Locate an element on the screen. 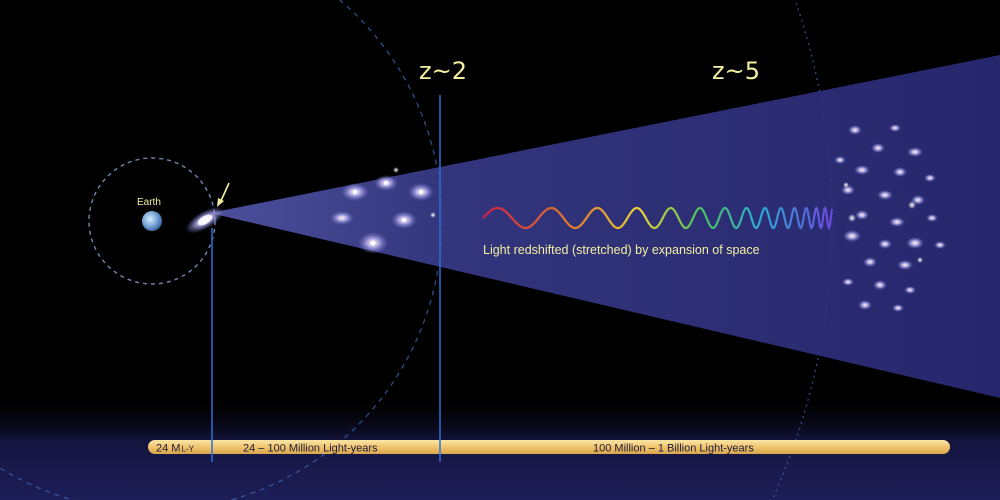  milky-way-galaxy-icon is located at coordinates (205, 220).